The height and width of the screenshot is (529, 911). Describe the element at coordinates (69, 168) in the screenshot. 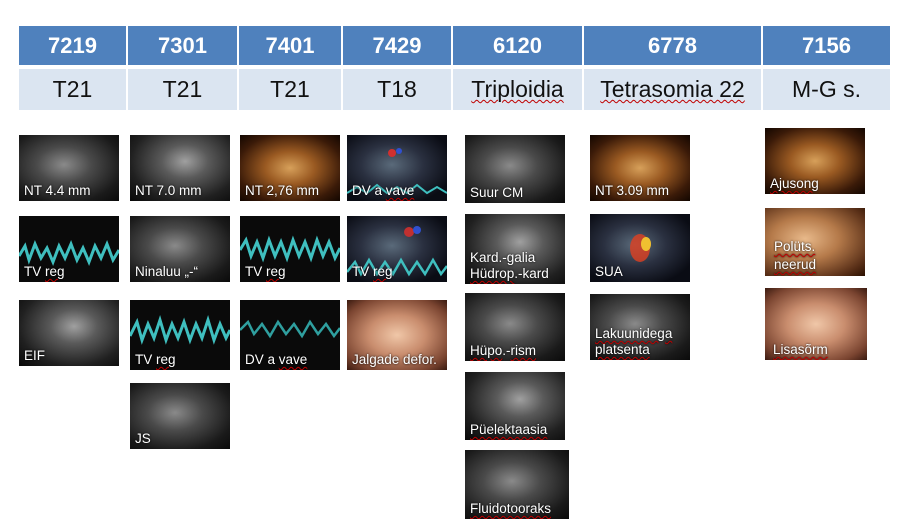

I see `ultrasound-image: NT 4.4 mm` at that location.